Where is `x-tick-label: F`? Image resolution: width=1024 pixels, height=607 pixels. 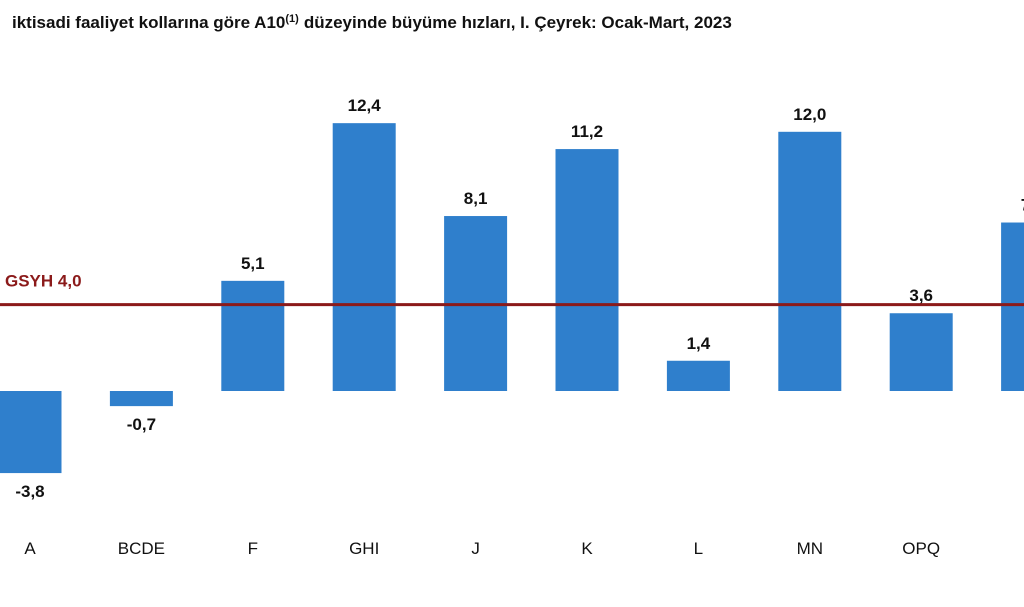 x-tick-label: F is located at coordinates (253, 548).